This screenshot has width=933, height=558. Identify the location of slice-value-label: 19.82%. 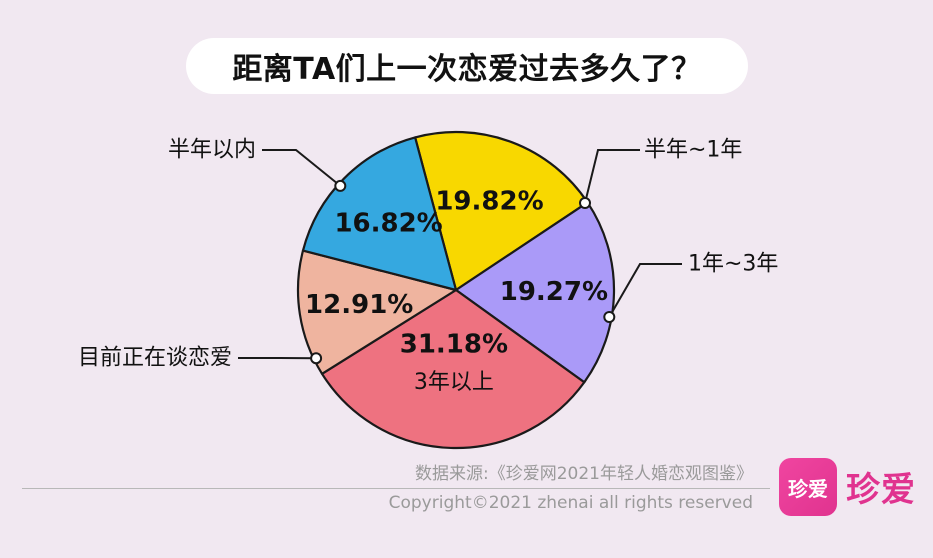
(489, 201).